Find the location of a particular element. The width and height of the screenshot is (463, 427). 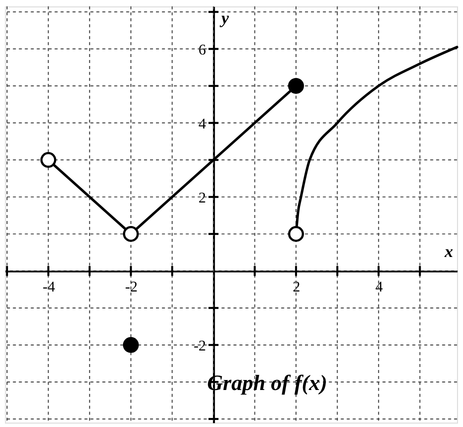

y-tick-label: -2 is located at coordinates (200, 346).